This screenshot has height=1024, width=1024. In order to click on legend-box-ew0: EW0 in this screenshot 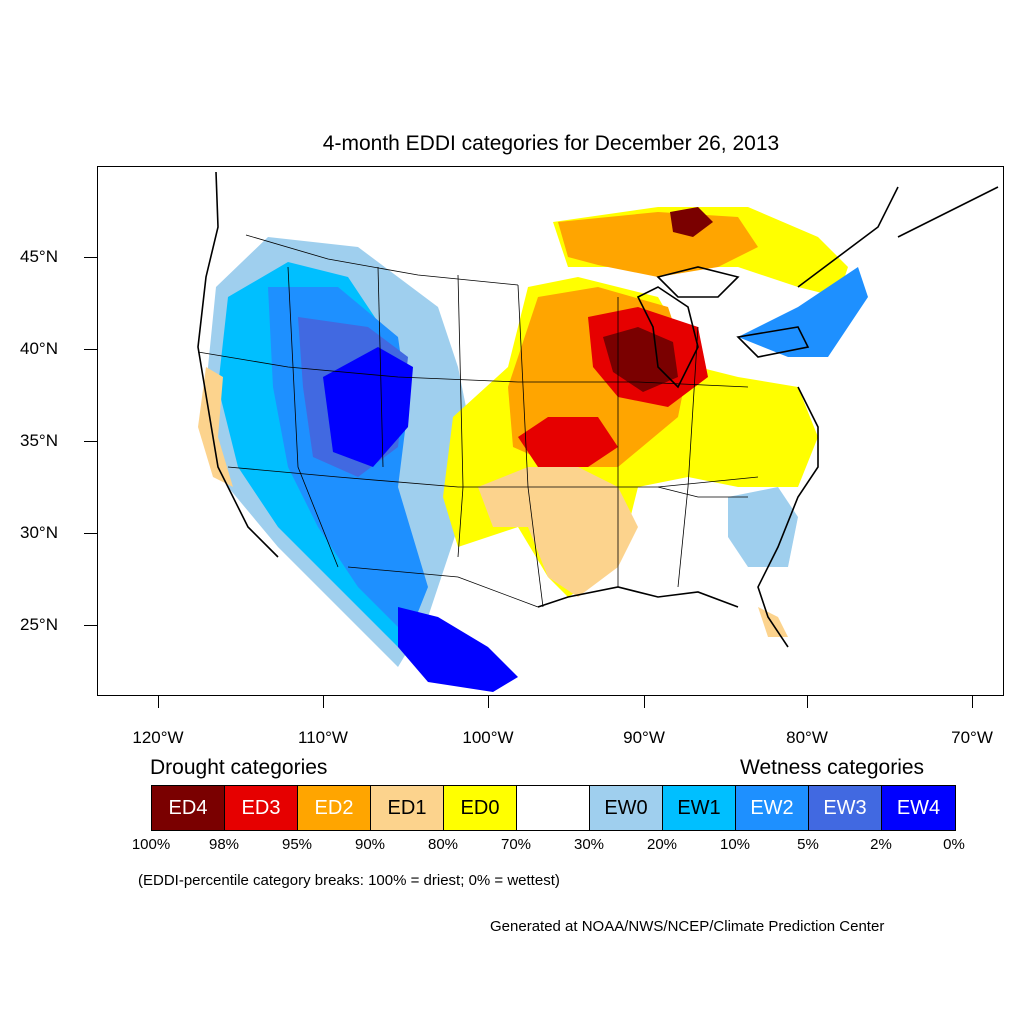, I will do `click(626, 808)`.